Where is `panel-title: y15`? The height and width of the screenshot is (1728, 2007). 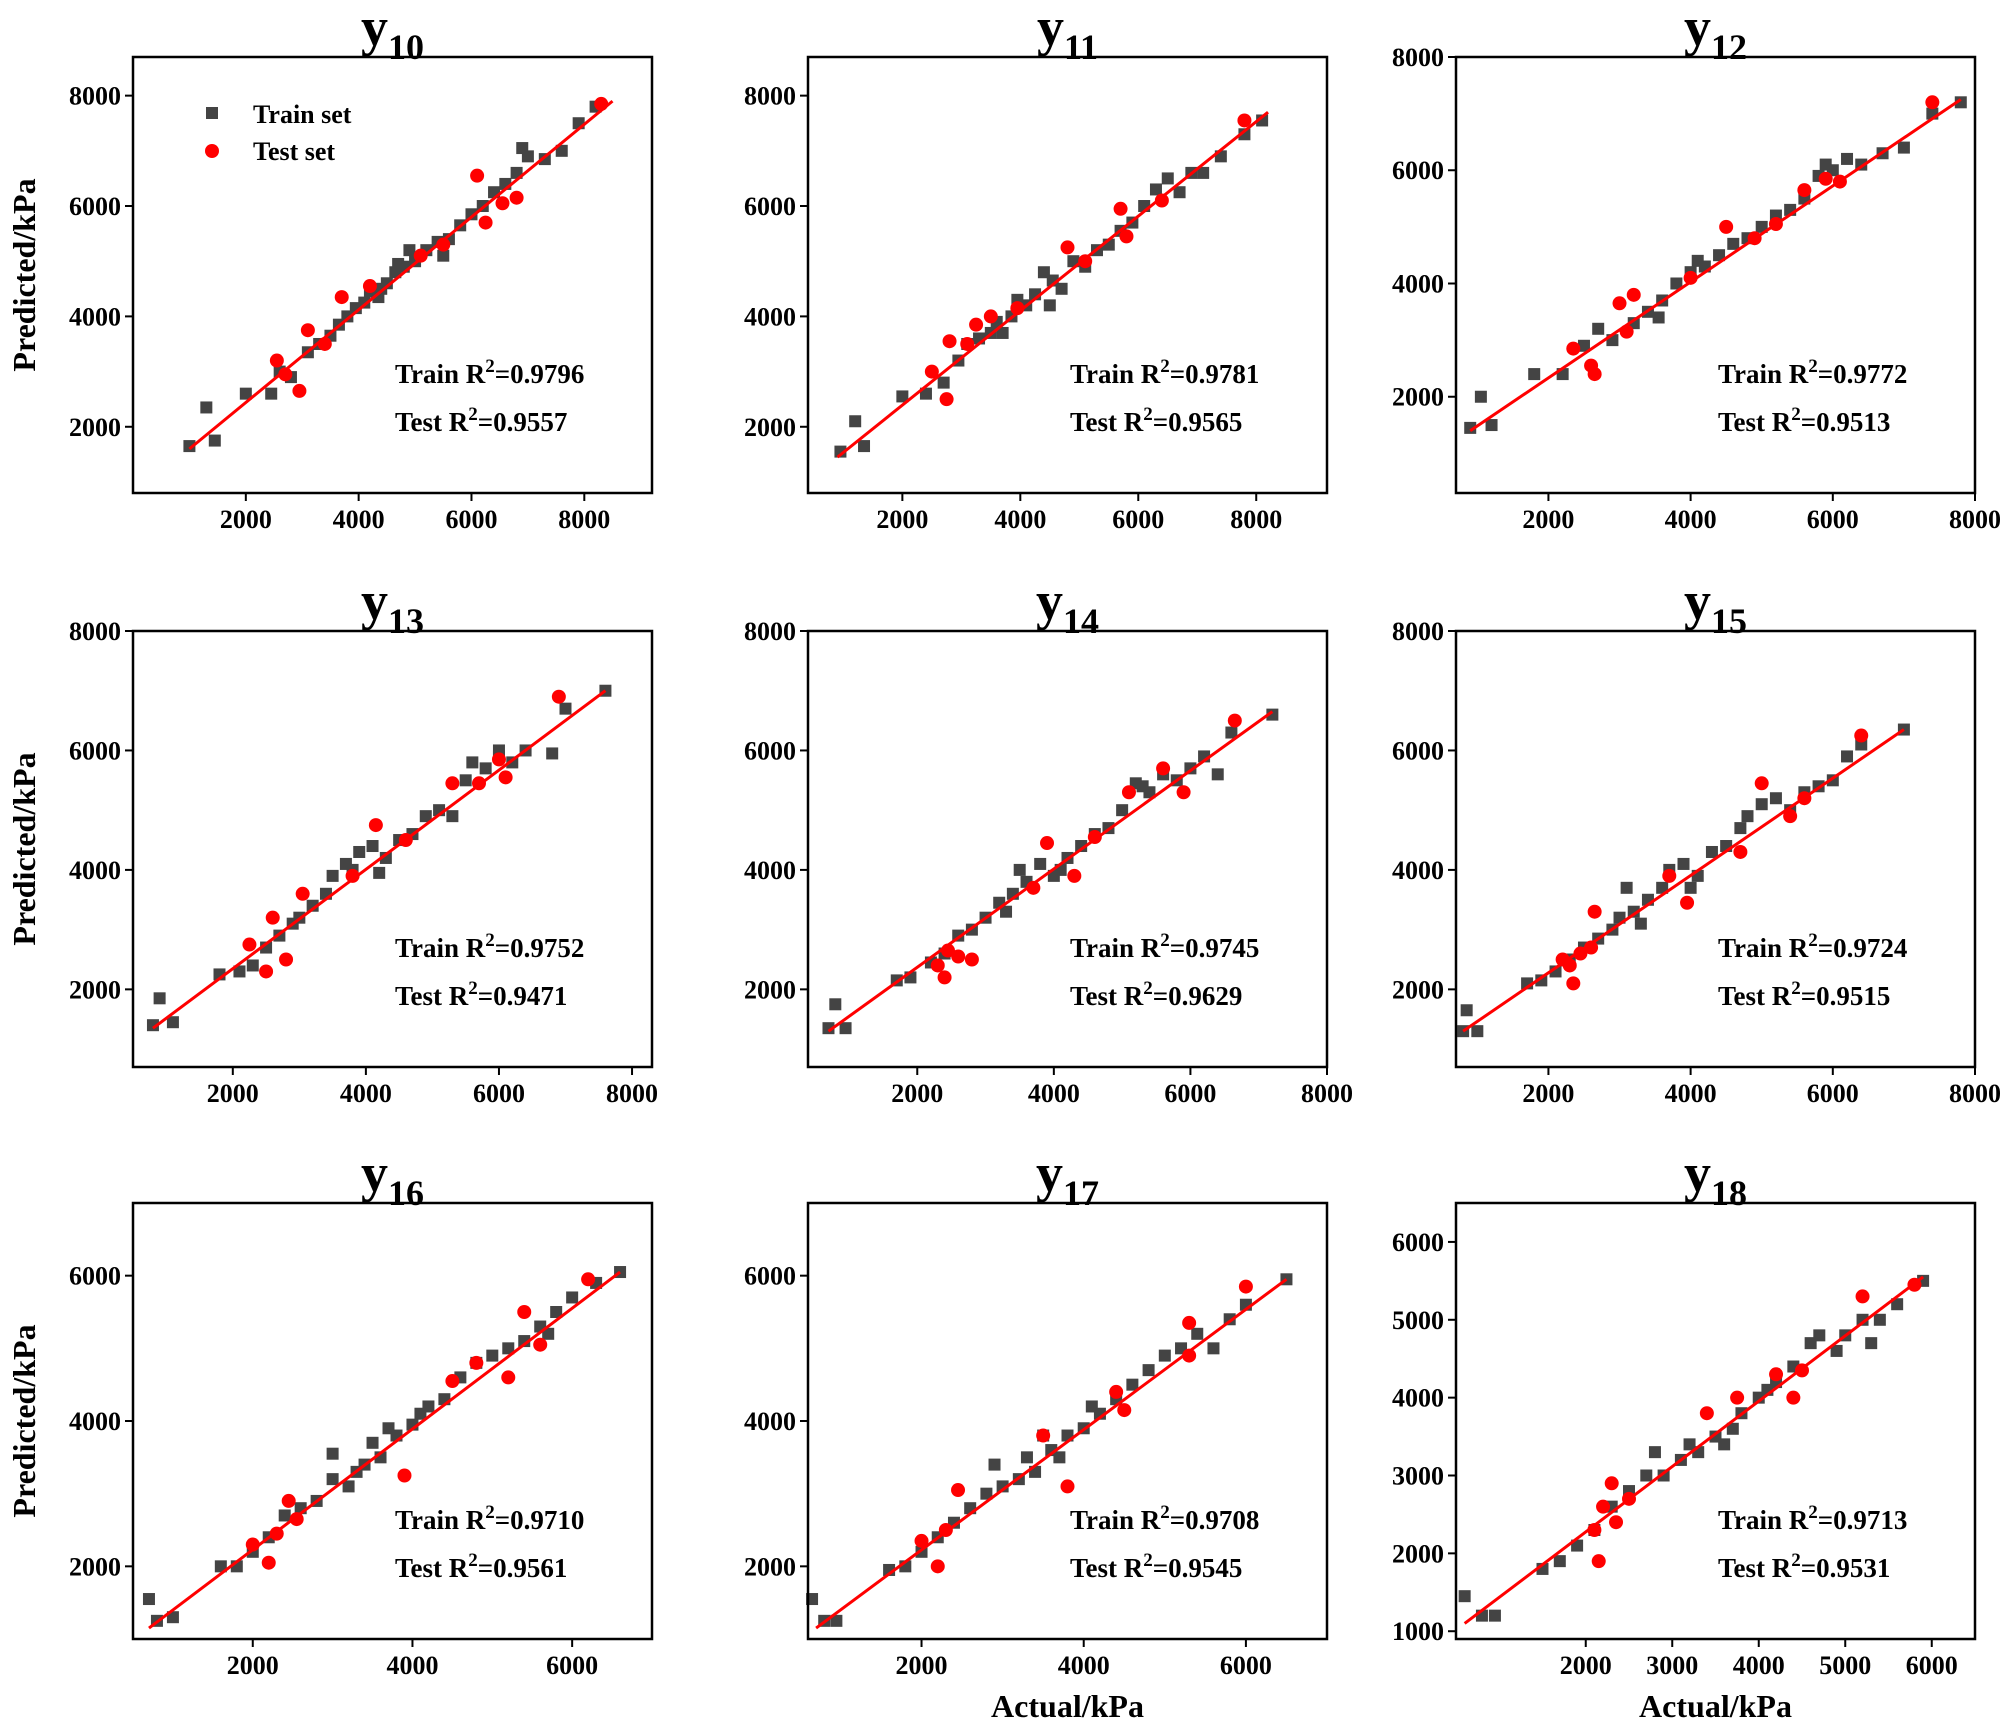
panel-title: y15 is located at coordinates (1715, 606).